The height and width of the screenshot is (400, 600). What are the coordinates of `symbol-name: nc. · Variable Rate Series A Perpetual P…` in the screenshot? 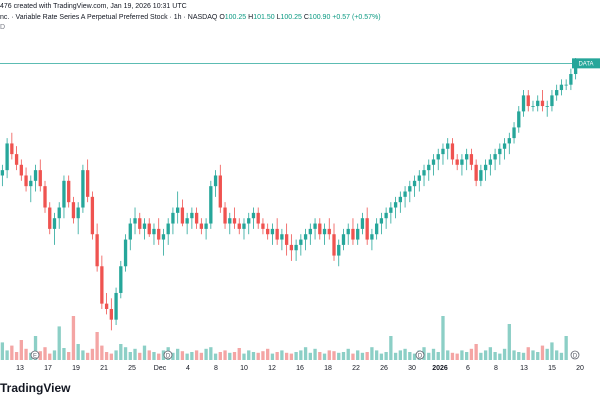 It's located at (109, 17).